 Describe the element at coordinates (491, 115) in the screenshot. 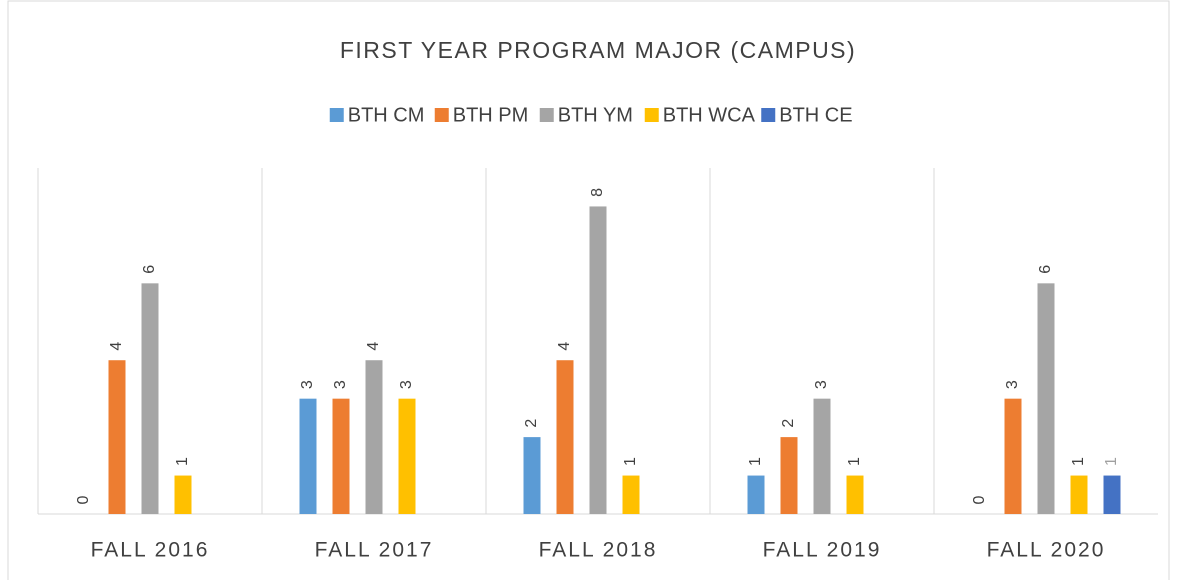

I see `legend-label: BTH PM` at that location.